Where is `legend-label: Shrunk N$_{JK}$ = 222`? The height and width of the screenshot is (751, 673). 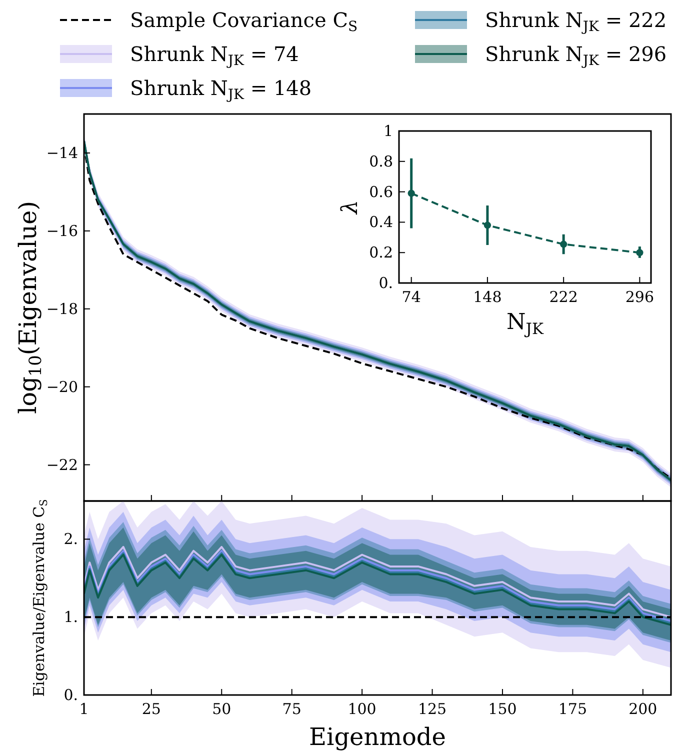 legend-label: Shrunk N$_{JK}$ = 222 is located at coordinates (576, 22).